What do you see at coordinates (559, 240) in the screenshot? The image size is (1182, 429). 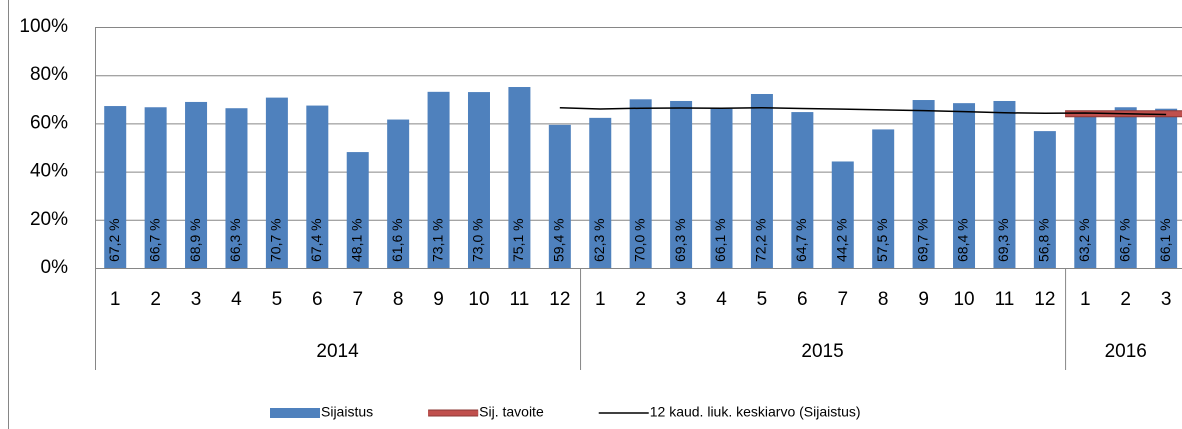 I see `data-label: 59,4 %` at bounding box center [559, 240].